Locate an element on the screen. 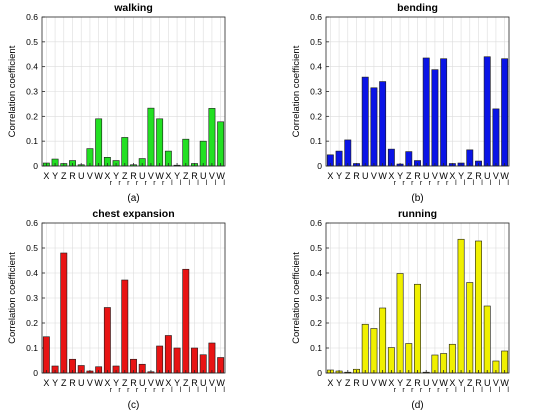 The height and width of the screenshot is (414, 550). chart-title: chest expansion is located at coordinates (133, 214).